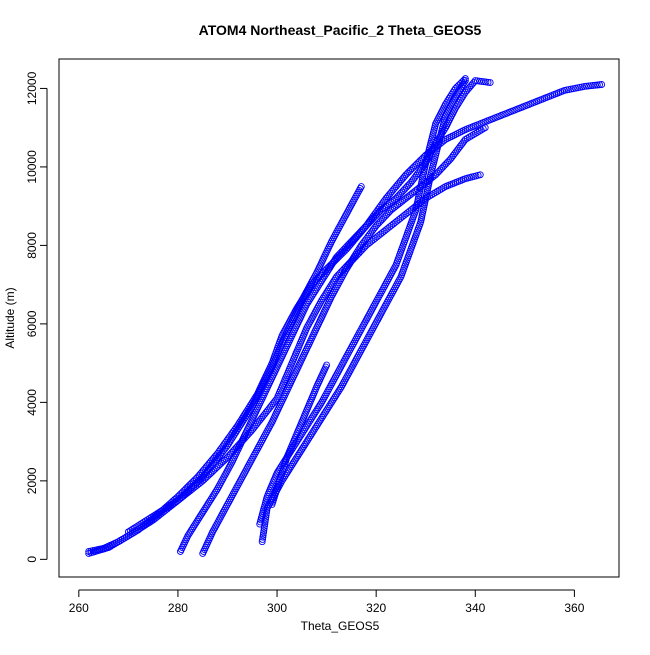 This screenshot has height=655, width=650. I want to click on y-tick-label: 8000, so click(32, 245).